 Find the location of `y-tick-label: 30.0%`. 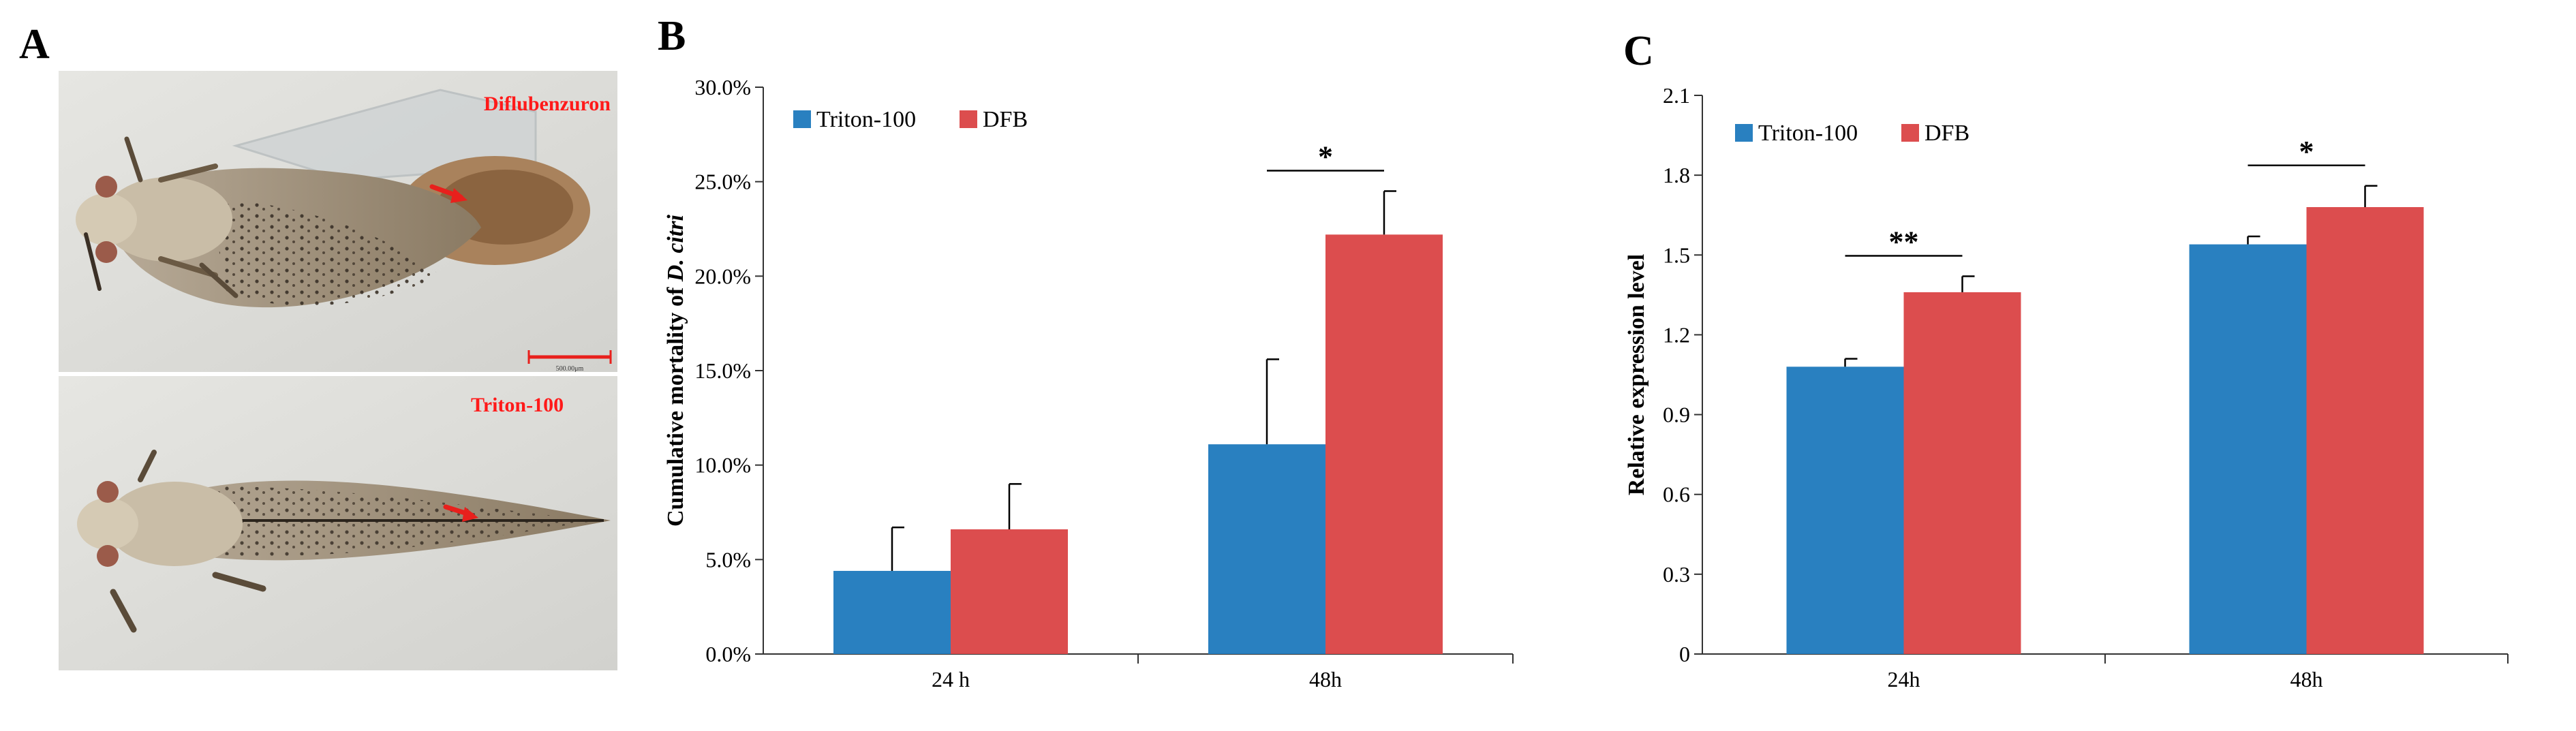

y-tick-label: 30.0% is located at coordinates (723, 87).